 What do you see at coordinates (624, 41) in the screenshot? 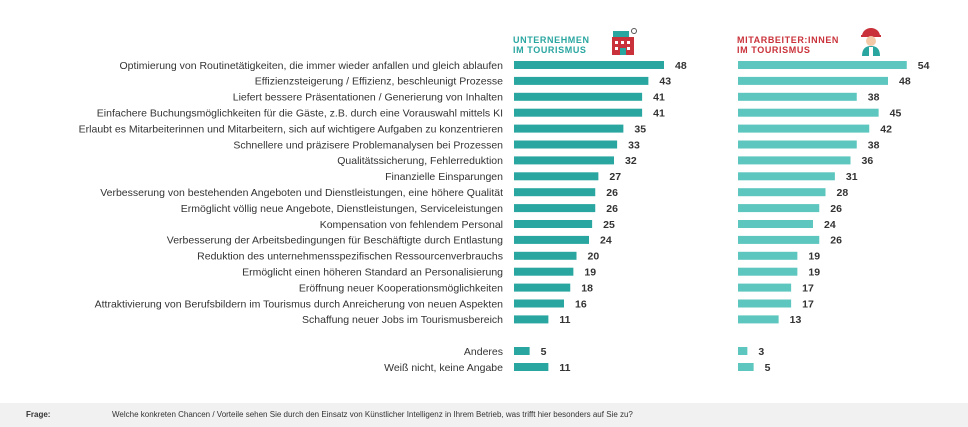
I see `hotel-building-icon` at bounding box center [624, 41].